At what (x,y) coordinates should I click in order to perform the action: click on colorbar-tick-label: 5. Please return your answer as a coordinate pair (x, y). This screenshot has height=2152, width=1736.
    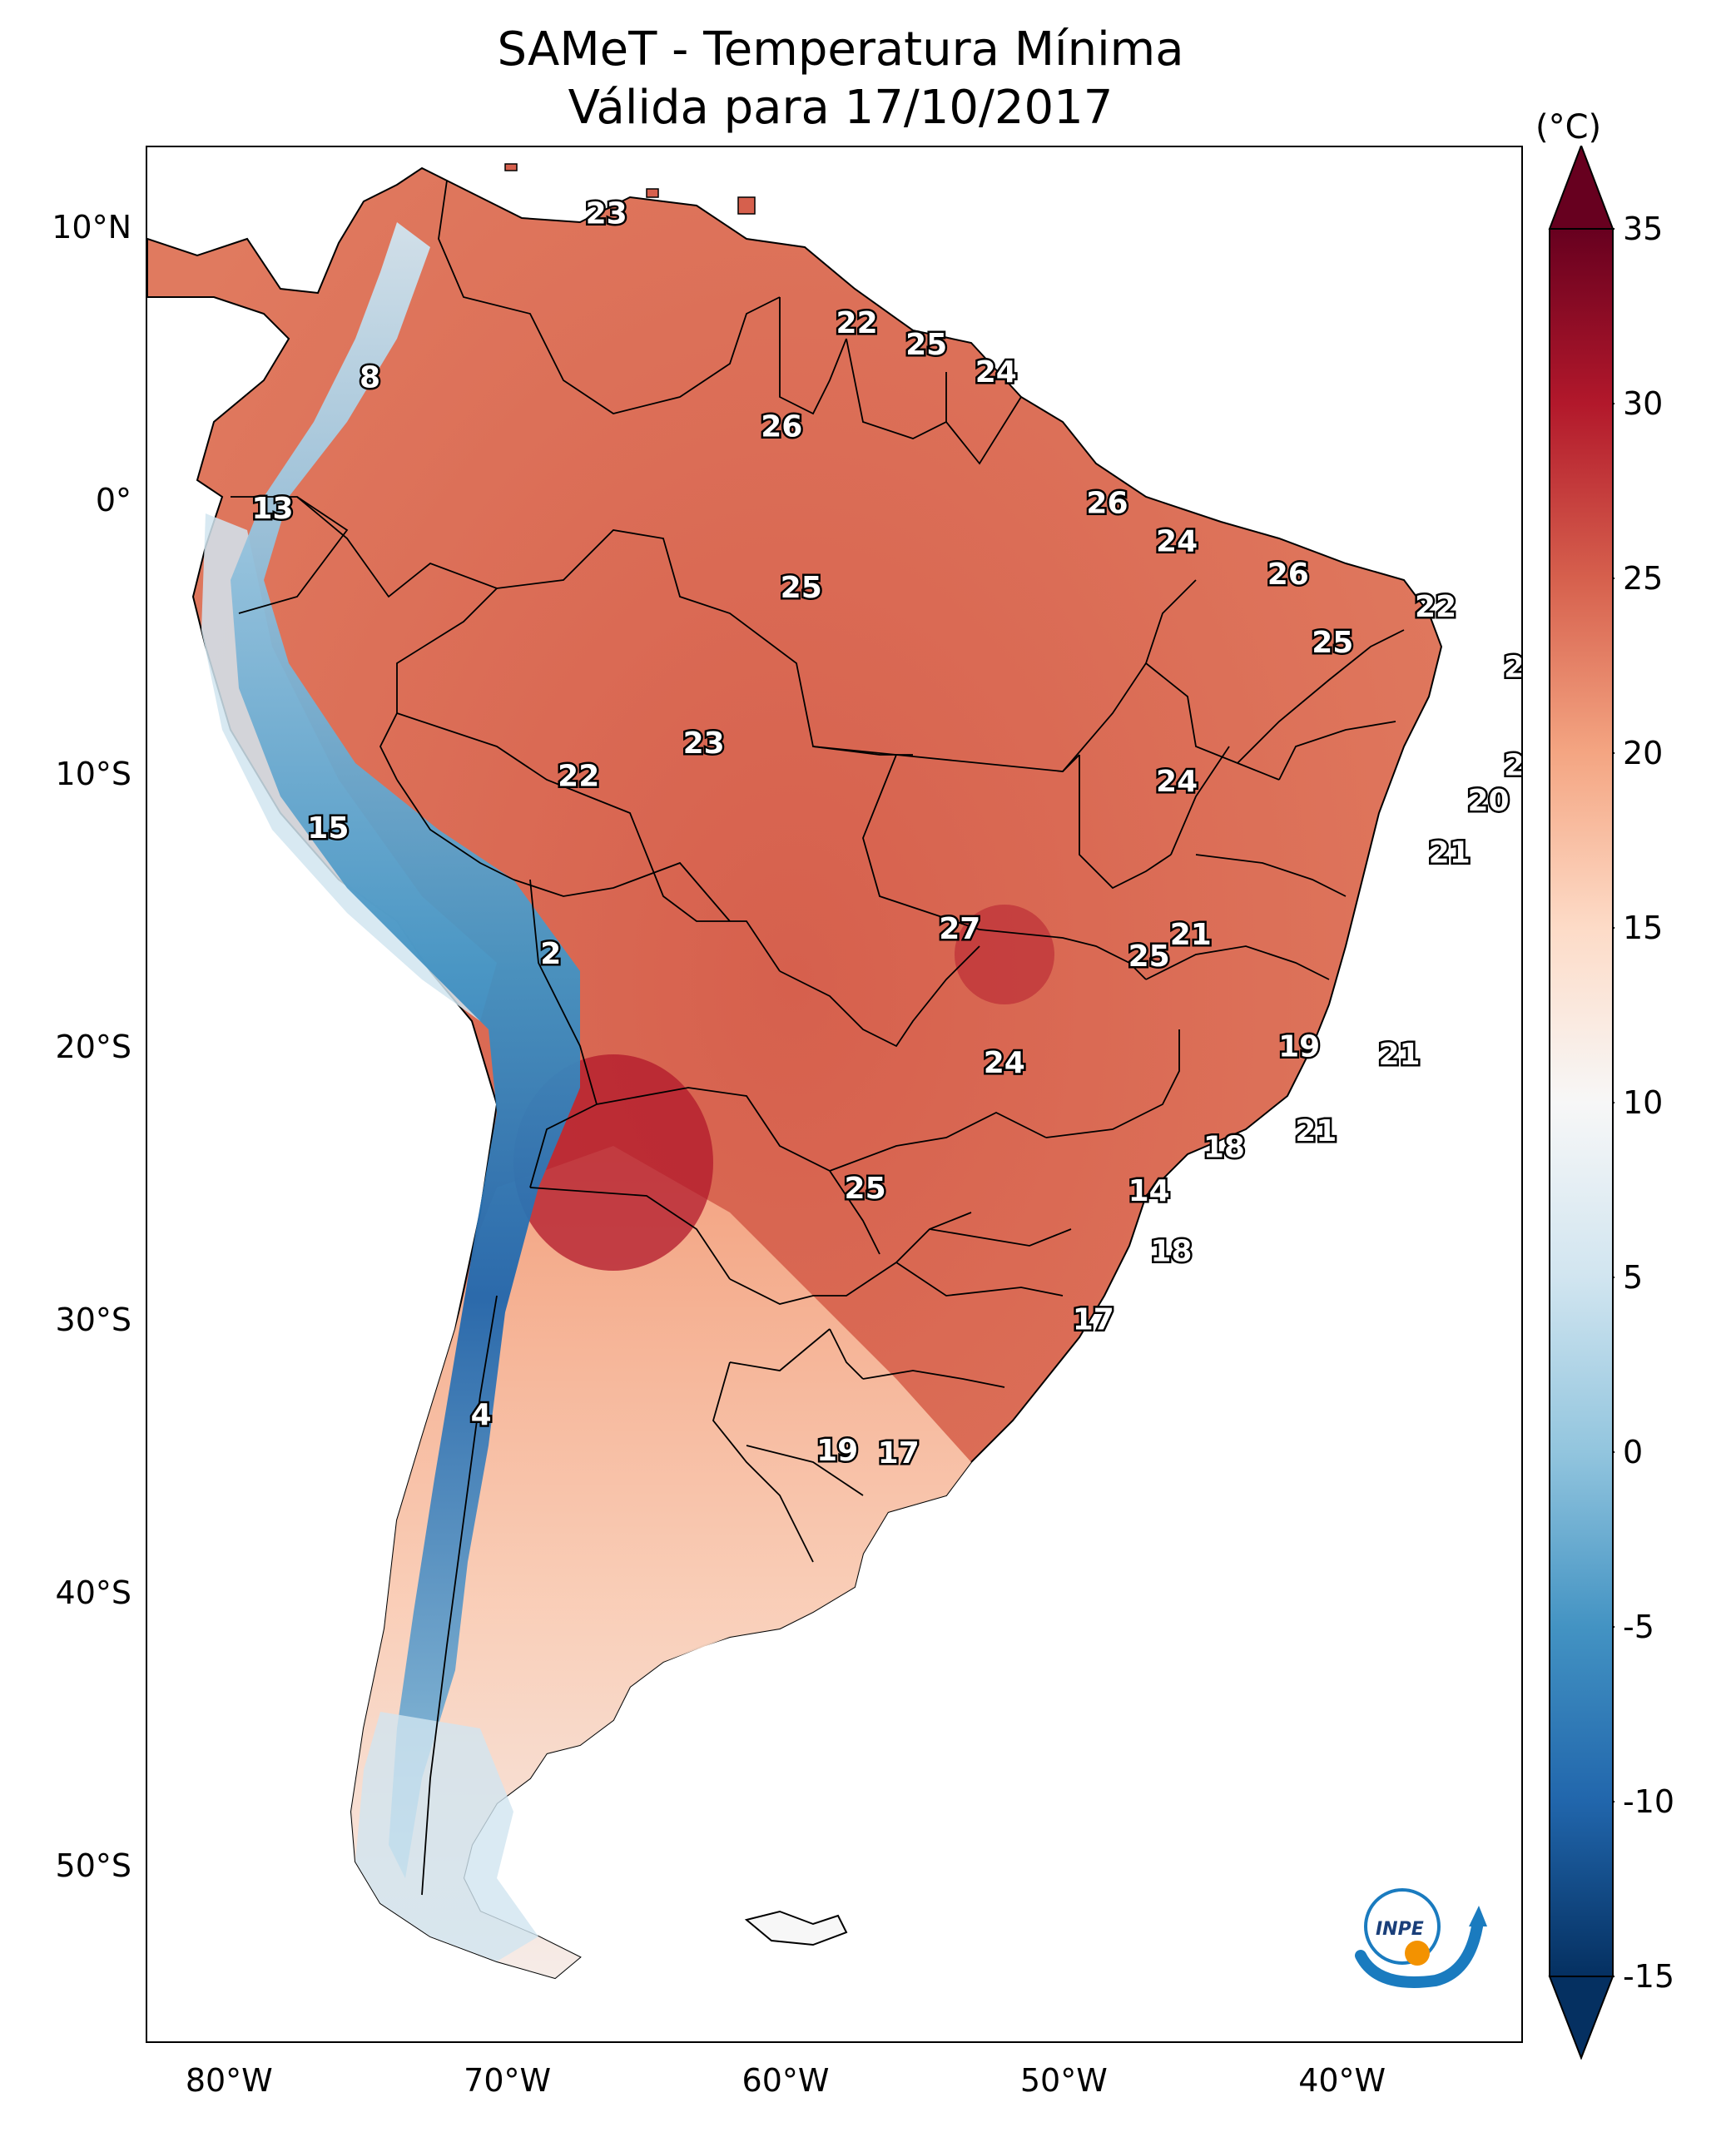
    Looking at the image, I should click on (1633, 1277).